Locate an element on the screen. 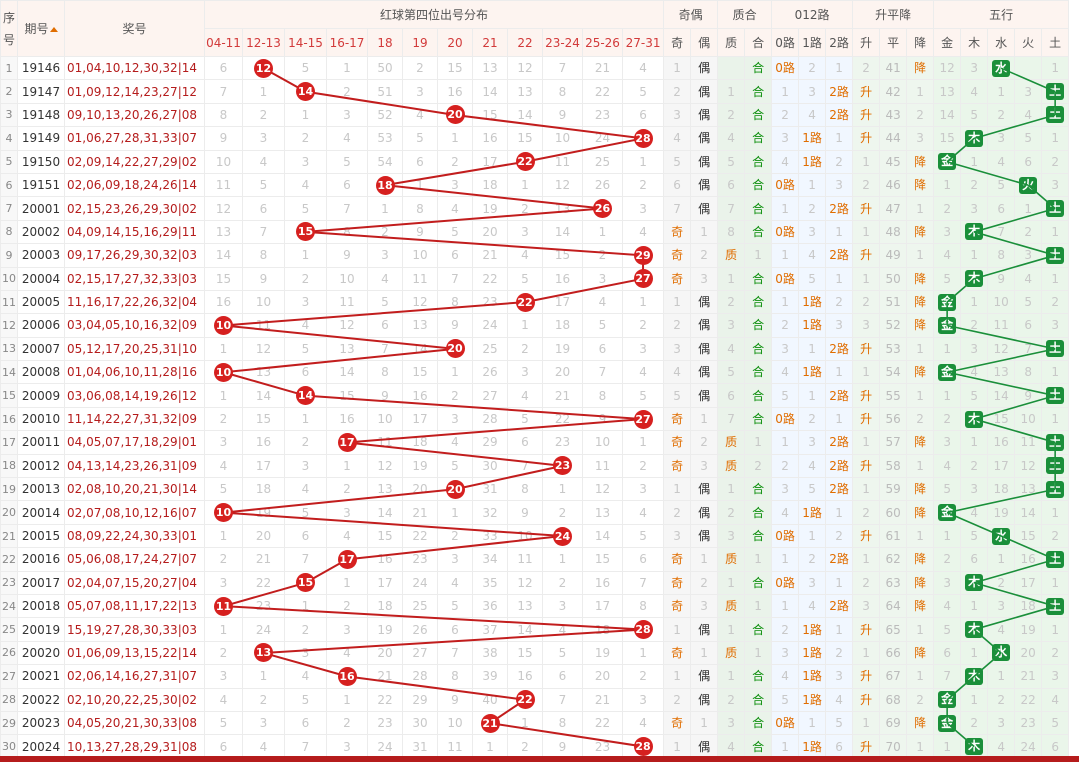 This screenshot has height=762, width=1079. issue-header: 期号 is located at coordinates (41, 28).